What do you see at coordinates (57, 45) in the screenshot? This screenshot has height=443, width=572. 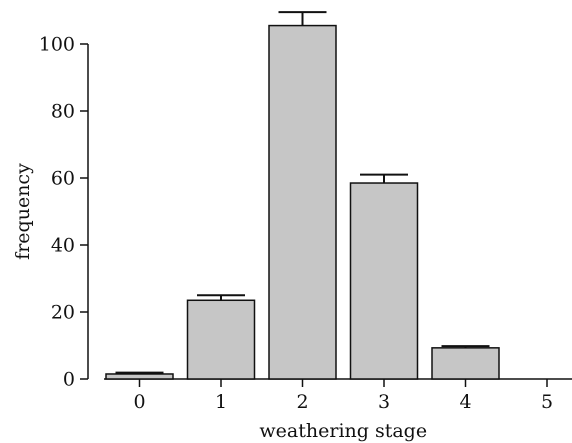 I see `y-tick-label: 100` at bounding box center [57, 45].